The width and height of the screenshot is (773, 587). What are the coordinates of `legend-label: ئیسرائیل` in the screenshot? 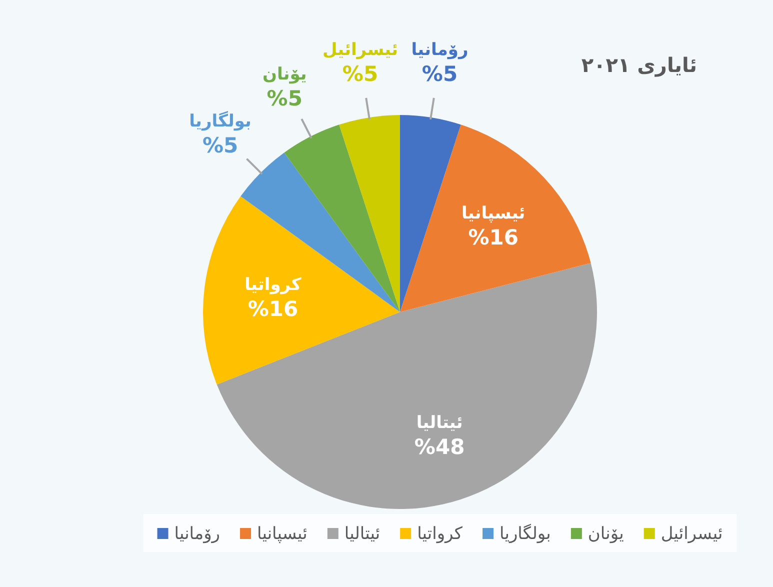 It's located at (691, 534).